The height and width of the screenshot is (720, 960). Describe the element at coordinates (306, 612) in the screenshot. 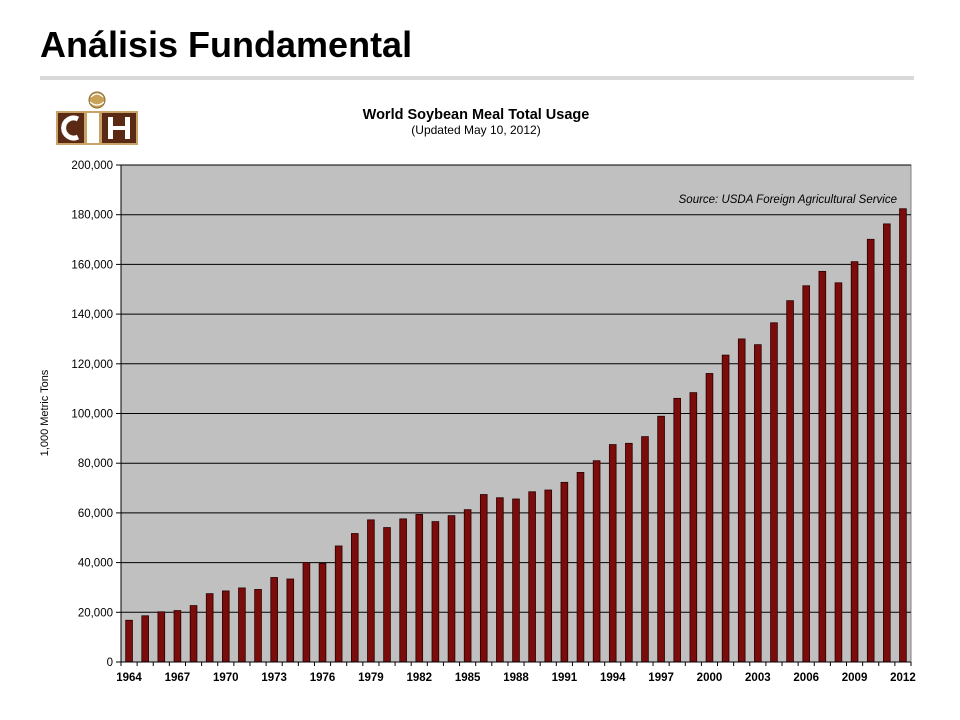

I see `bar-1975` at that location.